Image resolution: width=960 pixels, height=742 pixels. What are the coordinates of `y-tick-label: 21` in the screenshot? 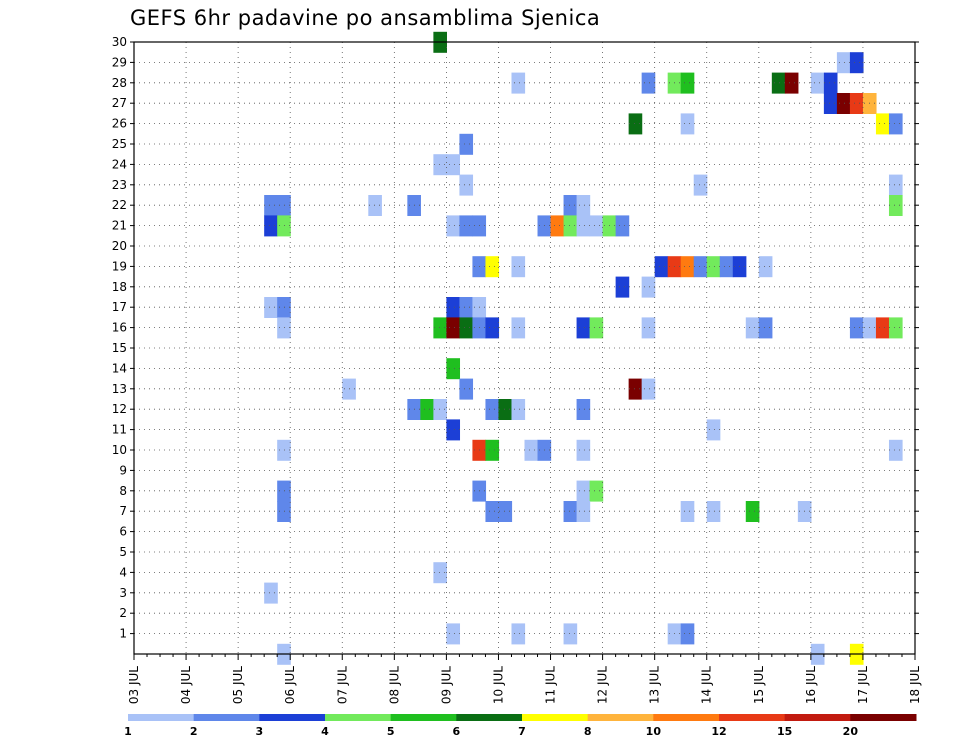 It's located at (119, 226).